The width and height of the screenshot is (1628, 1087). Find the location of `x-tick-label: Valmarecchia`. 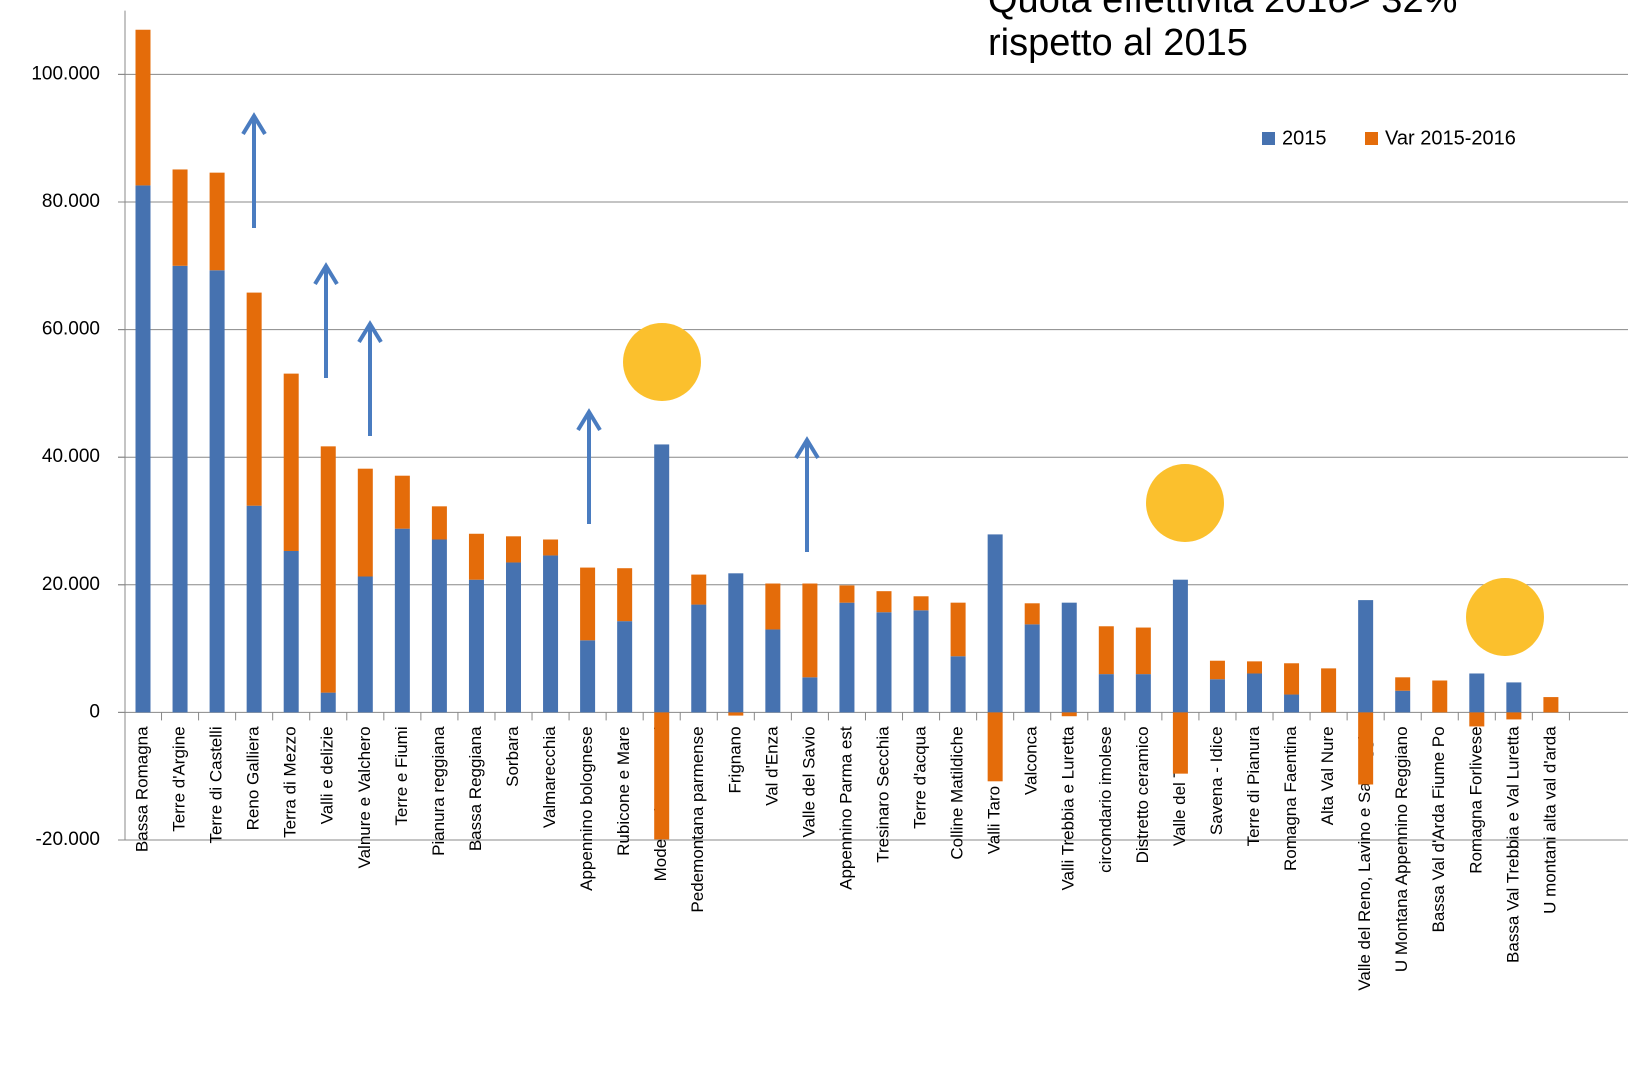

x-tick-label: Valmarecchia is located at coordinates (549, 777).